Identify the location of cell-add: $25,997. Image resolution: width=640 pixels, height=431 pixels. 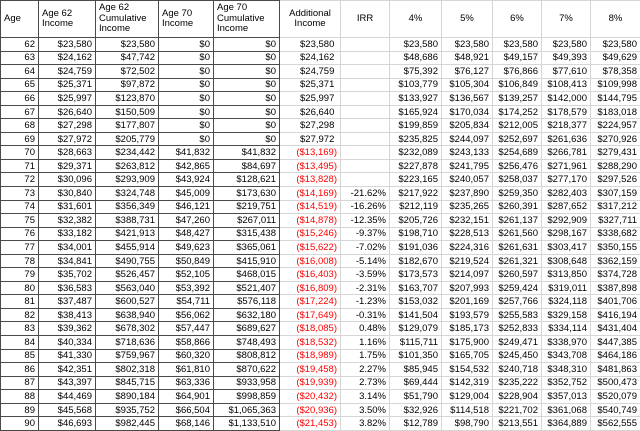
(310, 98).